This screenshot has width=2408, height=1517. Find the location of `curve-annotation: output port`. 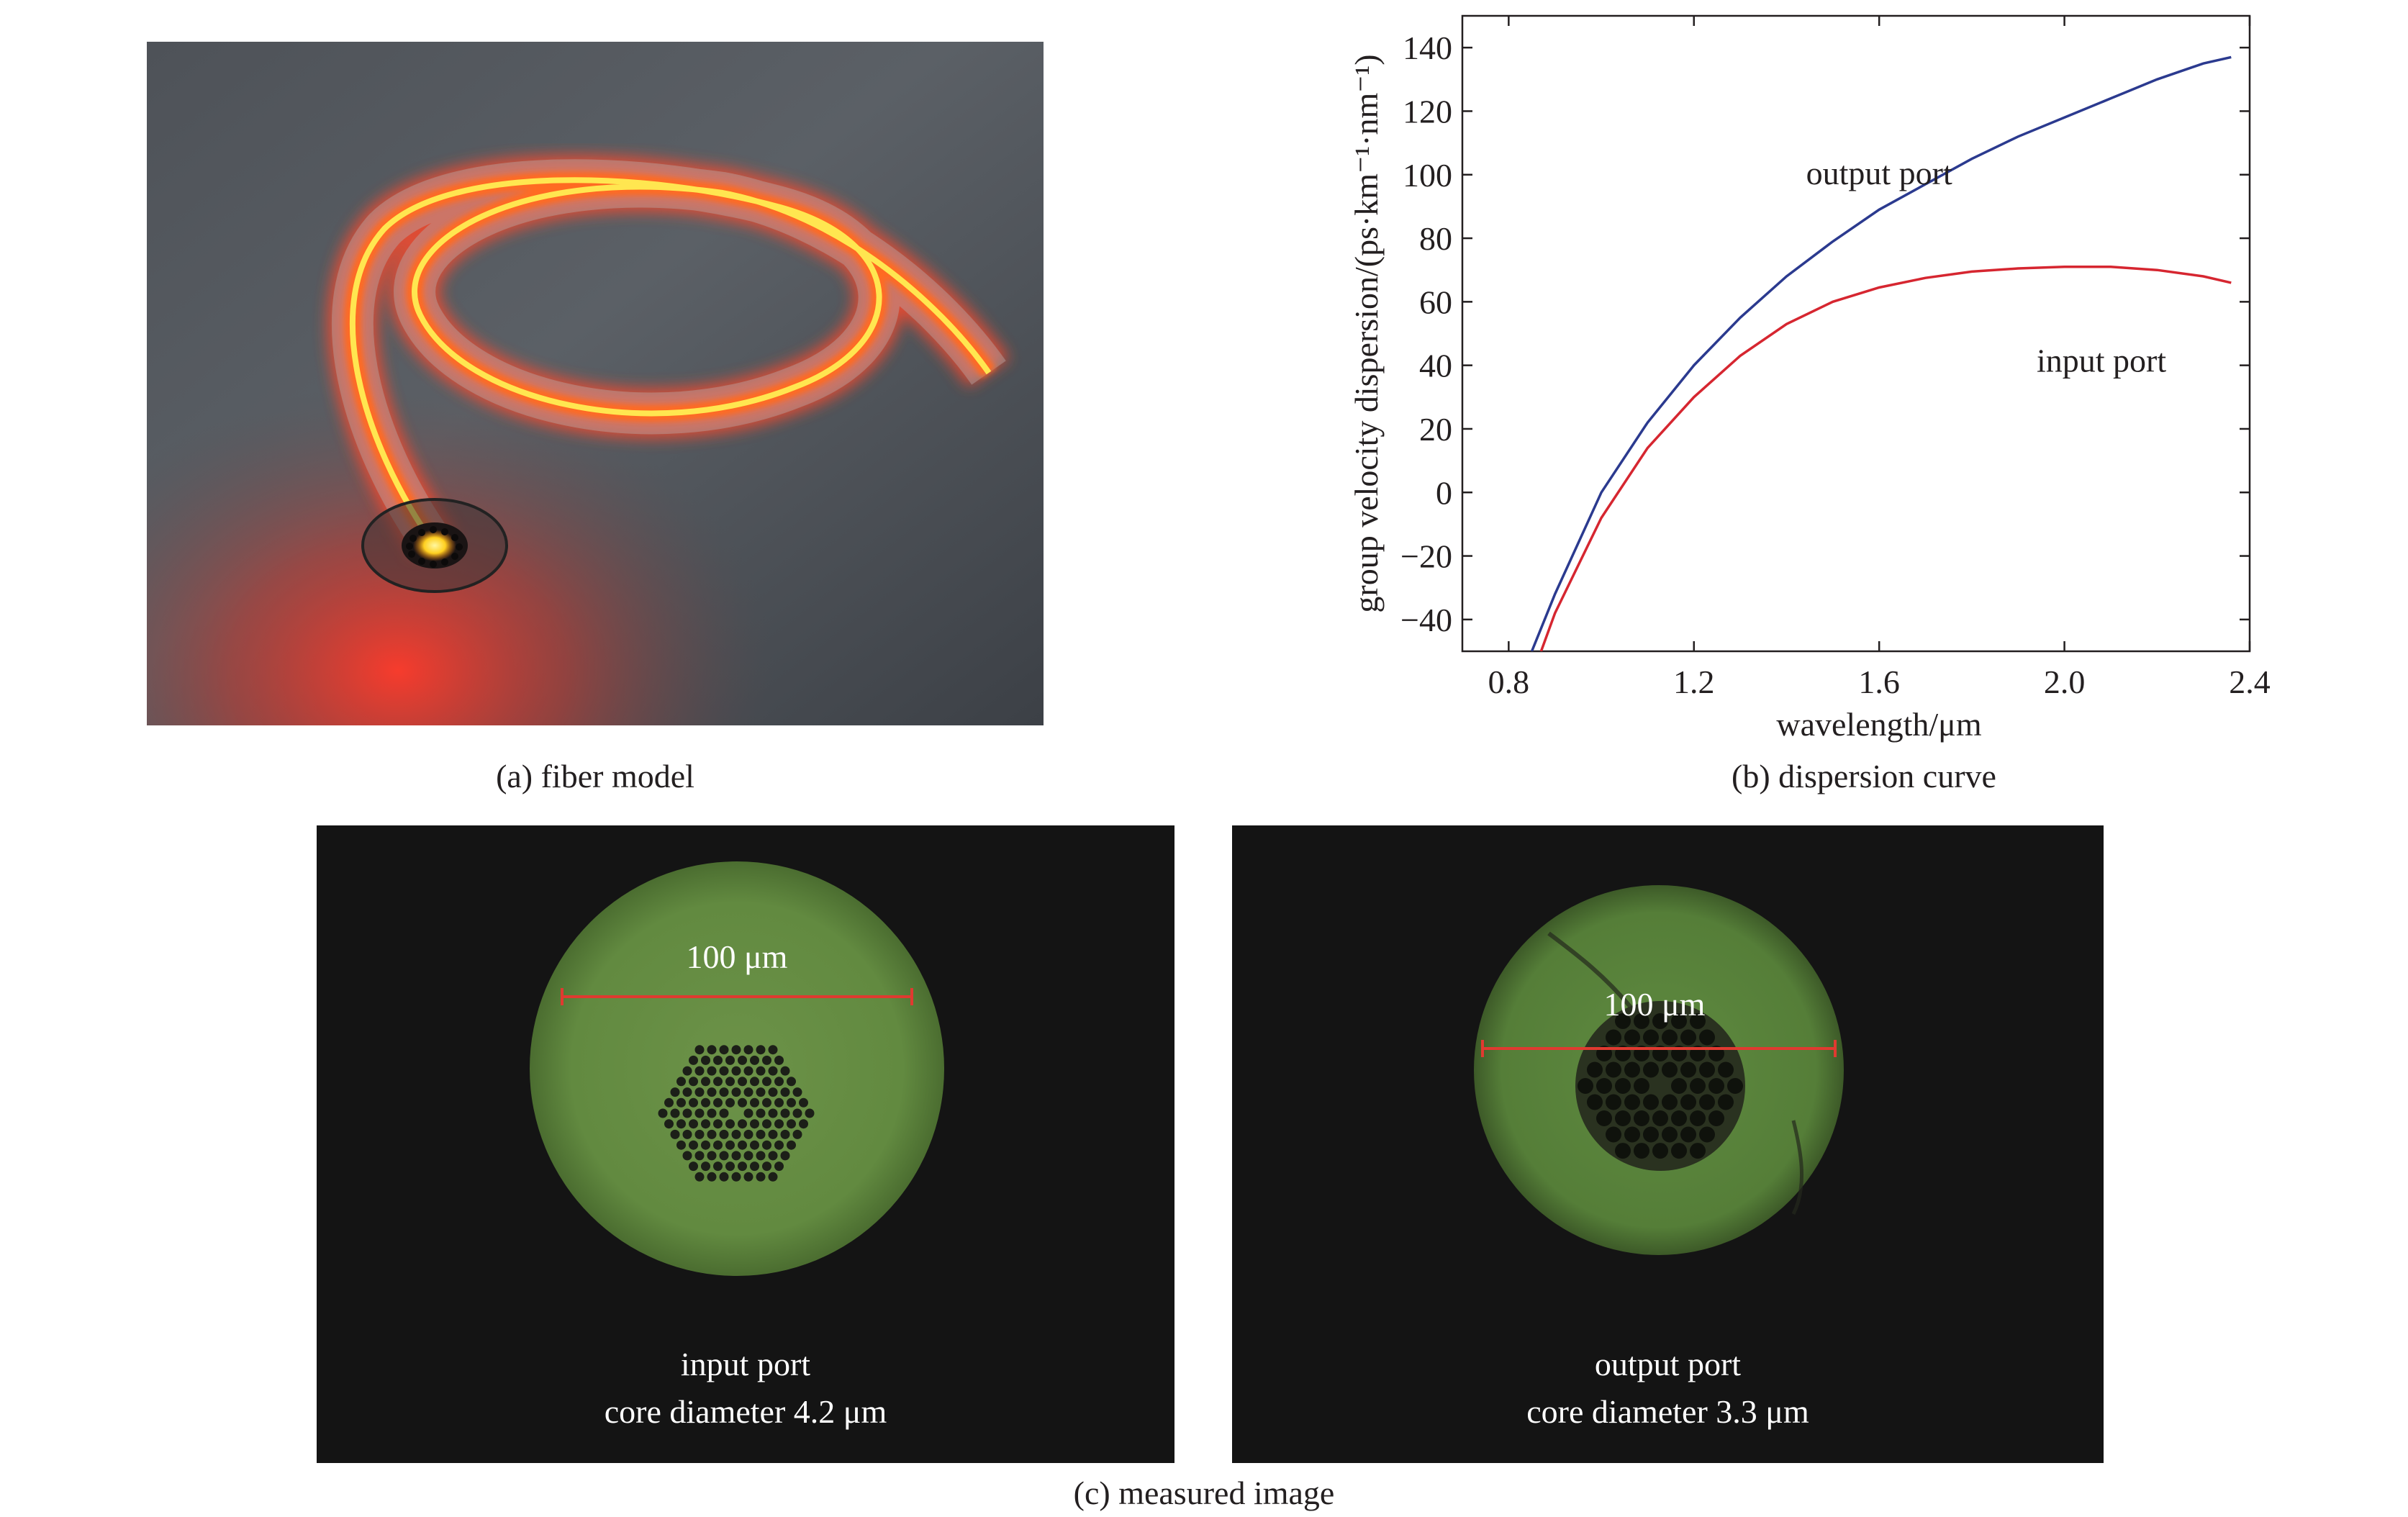

curve-annotation: output port is located at coordinates (1879, 173).